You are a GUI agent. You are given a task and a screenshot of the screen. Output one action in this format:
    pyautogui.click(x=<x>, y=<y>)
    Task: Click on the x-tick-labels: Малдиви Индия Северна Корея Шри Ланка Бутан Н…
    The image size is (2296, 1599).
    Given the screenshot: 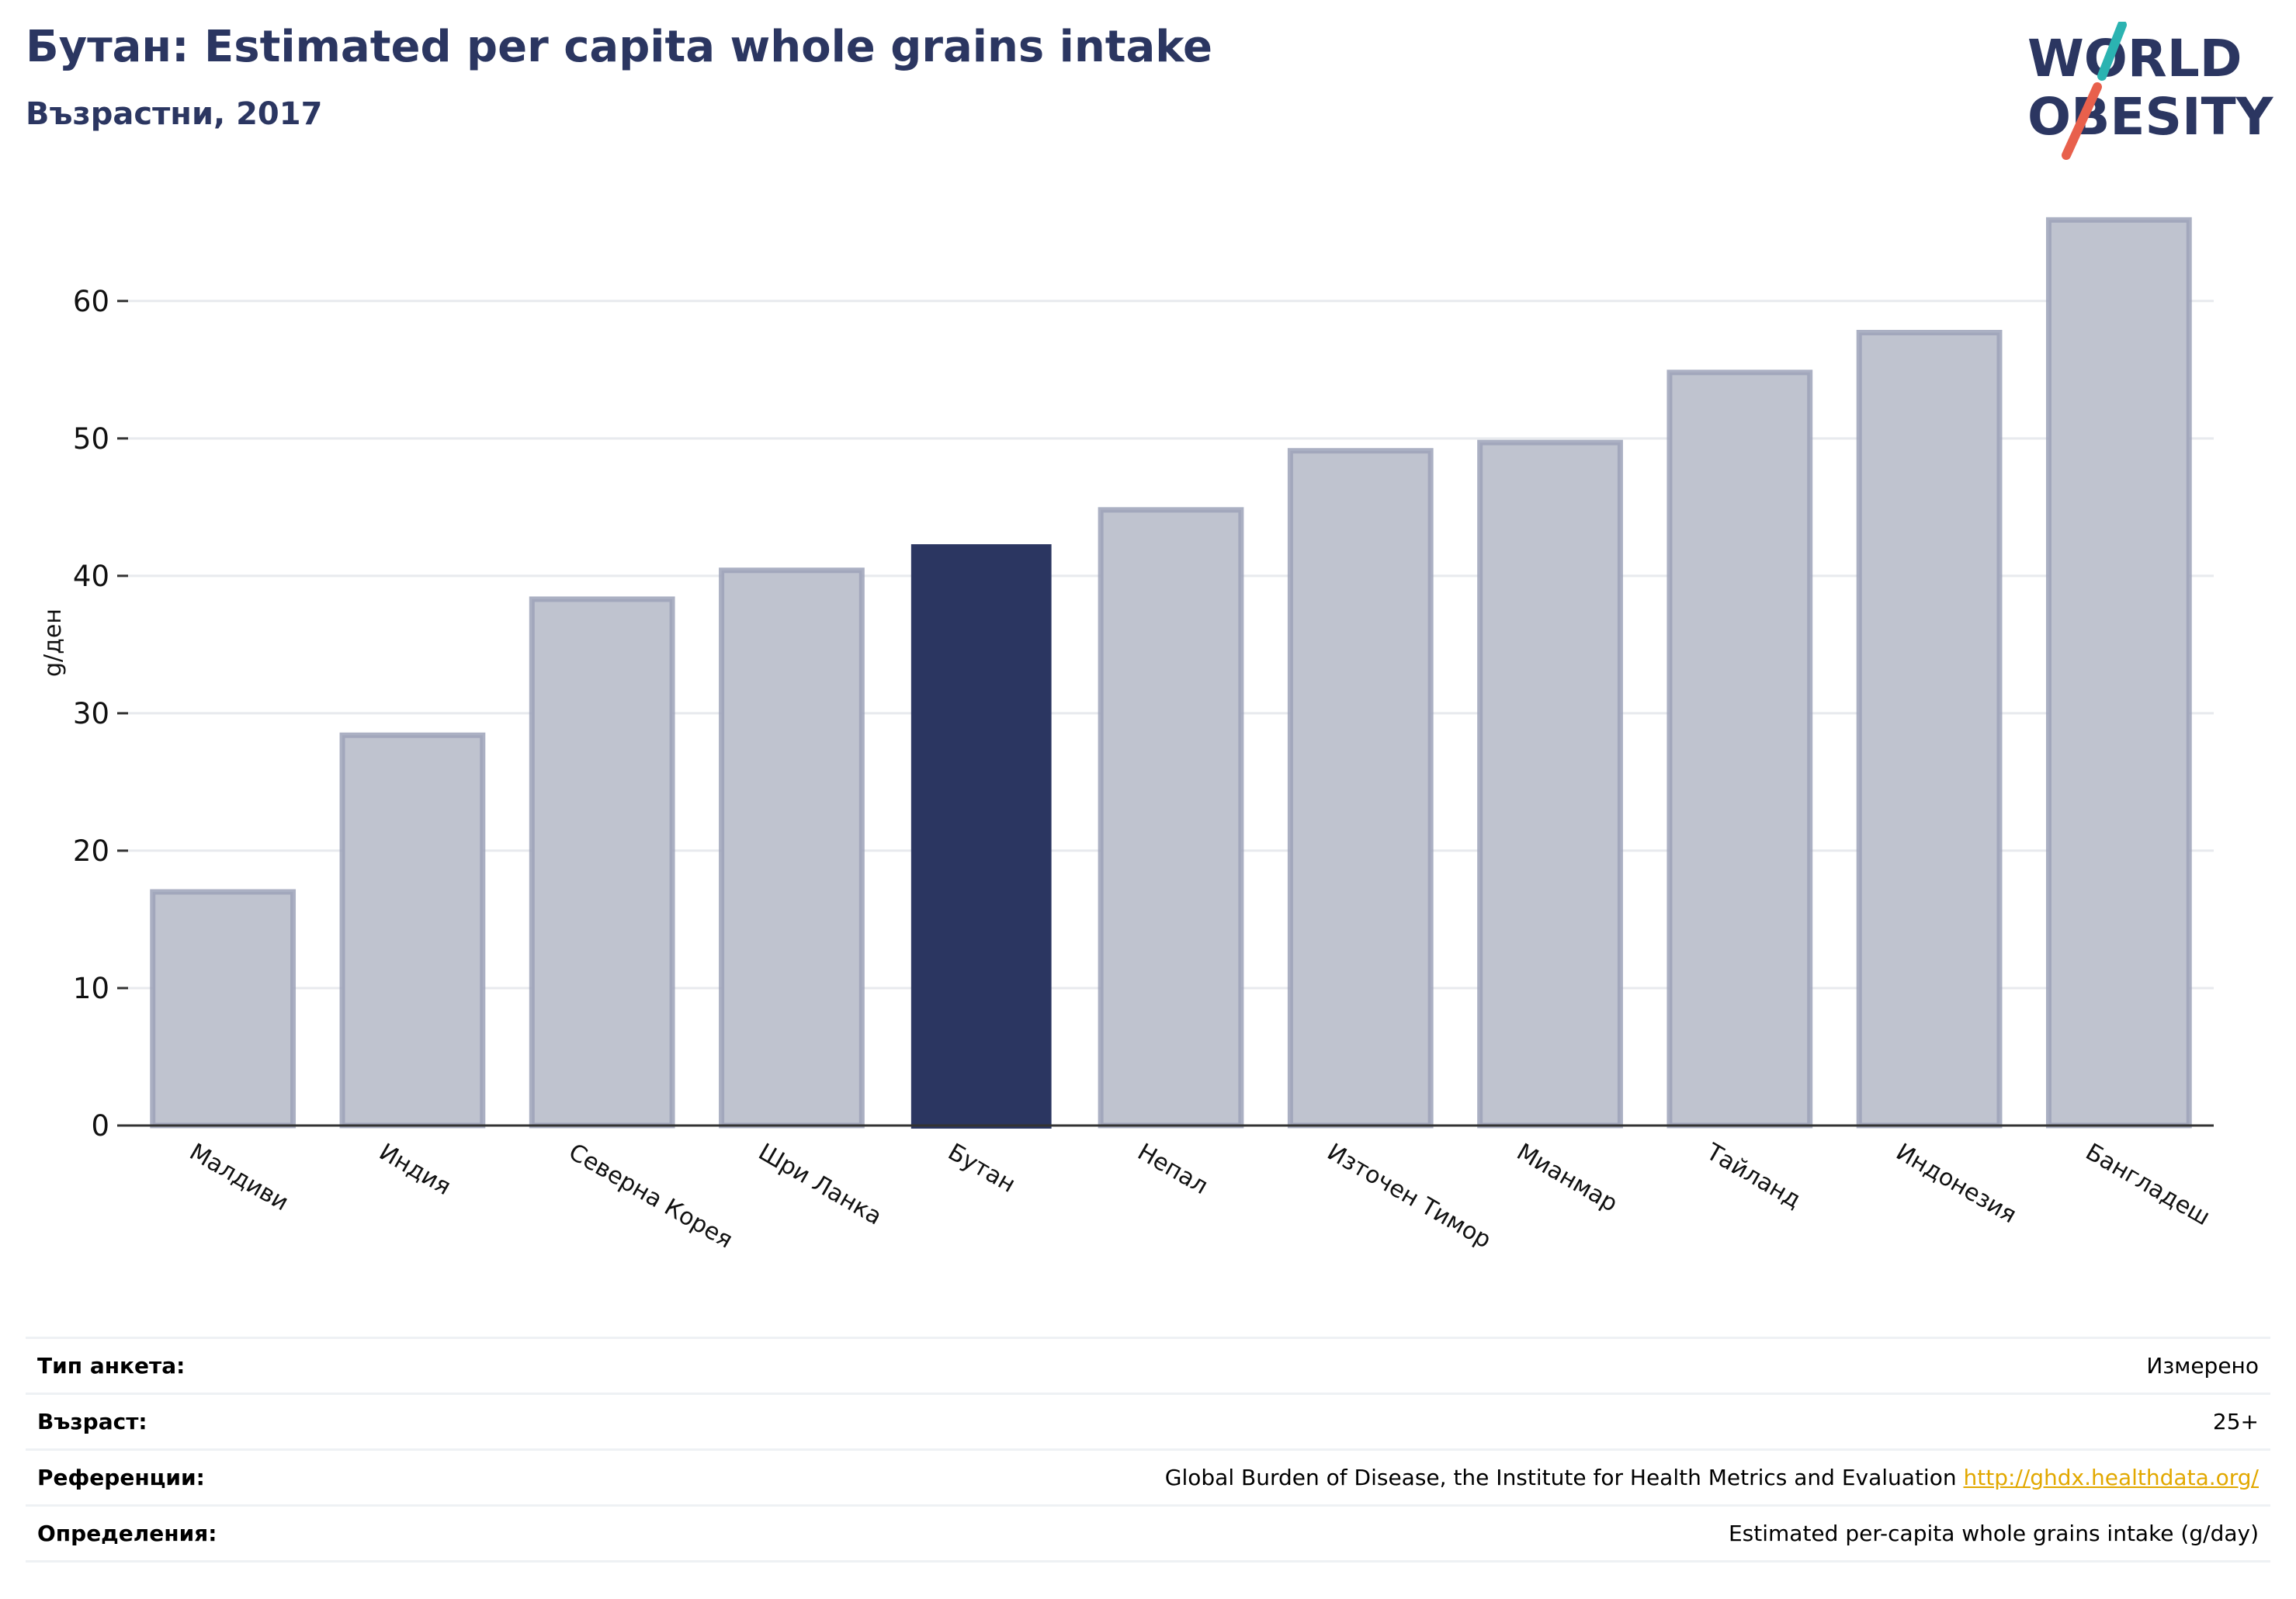 What is the action you would take?
    pyautogui.click(x=1199, y=1196)
    